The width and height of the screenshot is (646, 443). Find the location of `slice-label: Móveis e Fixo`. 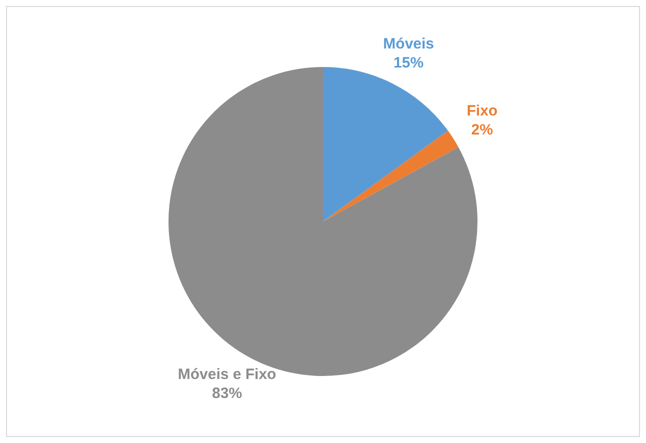

slice-label: Móveis e Fixo is located at coordinates (227, 374).